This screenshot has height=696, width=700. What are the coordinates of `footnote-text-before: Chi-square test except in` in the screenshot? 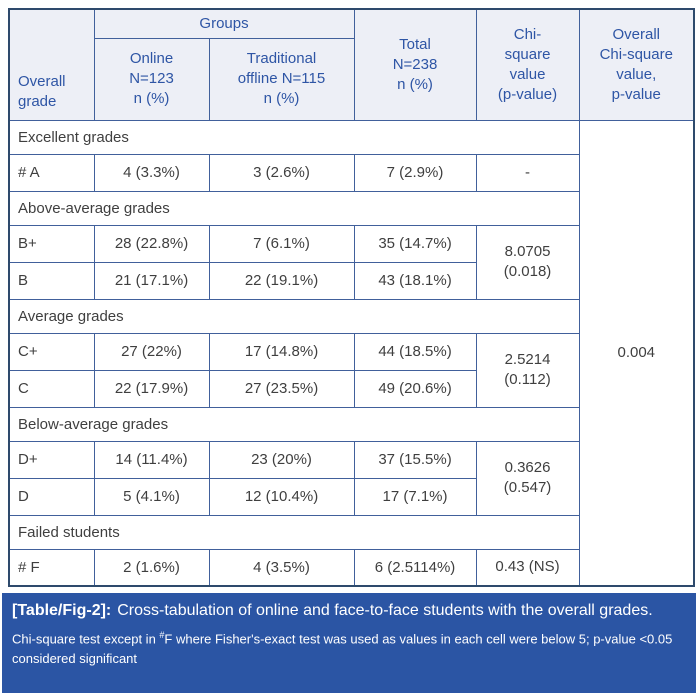 It's located at (86, 639).